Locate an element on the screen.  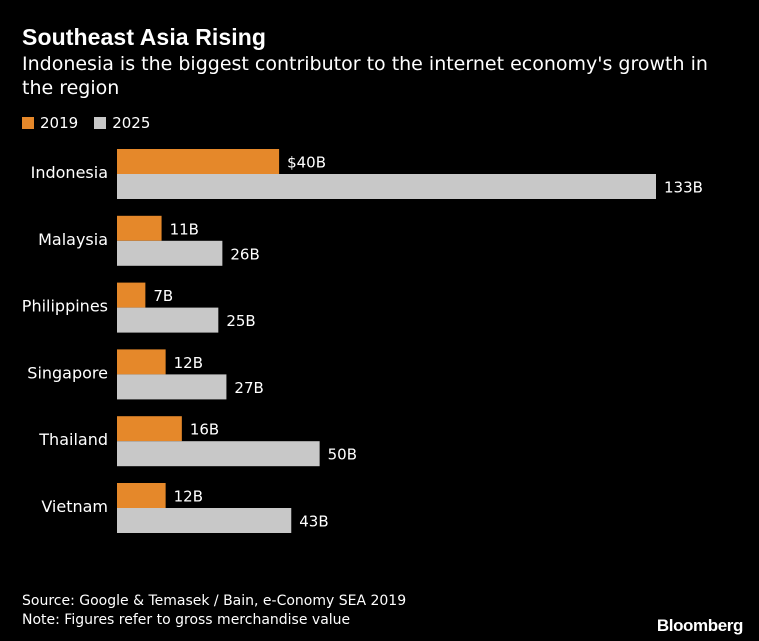
bar-indonesia-2019 is located at coordinates (198, 161).